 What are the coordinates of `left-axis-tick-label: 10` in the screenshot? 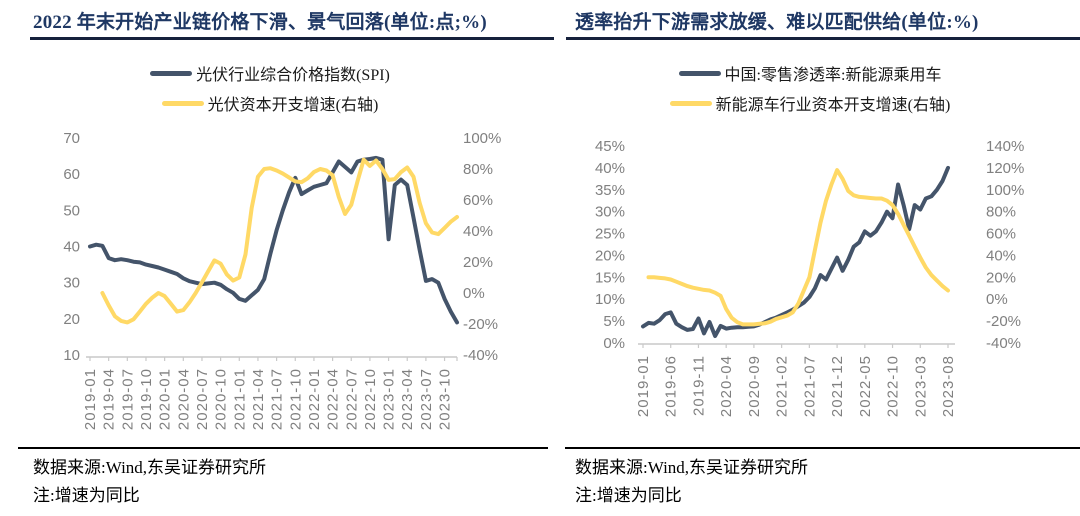 It's located at (71, 355).